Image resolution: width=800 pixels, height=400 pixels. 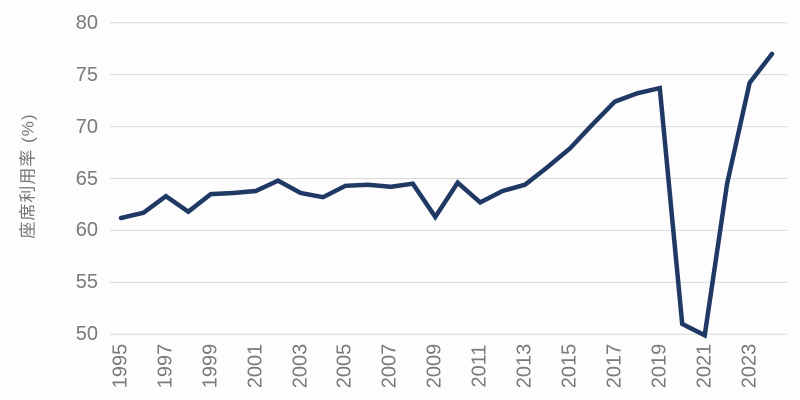 I want to click on x-tick-label: 2015, so click(x=569, y=366).